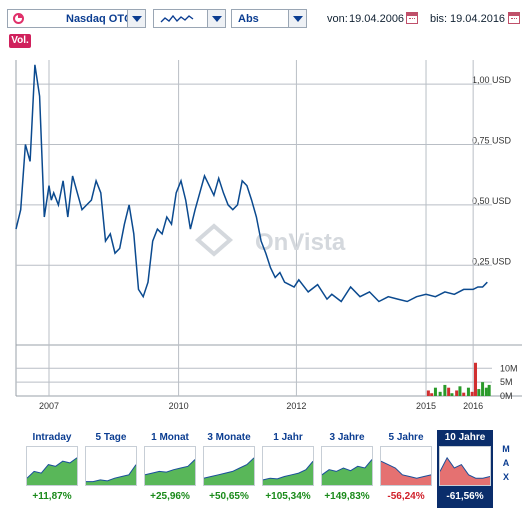 The height and width of the screenshot is (518, 526). Describe the element at coordinates (214, 240) in the screenshot. I see `watermark-mark` at that location.